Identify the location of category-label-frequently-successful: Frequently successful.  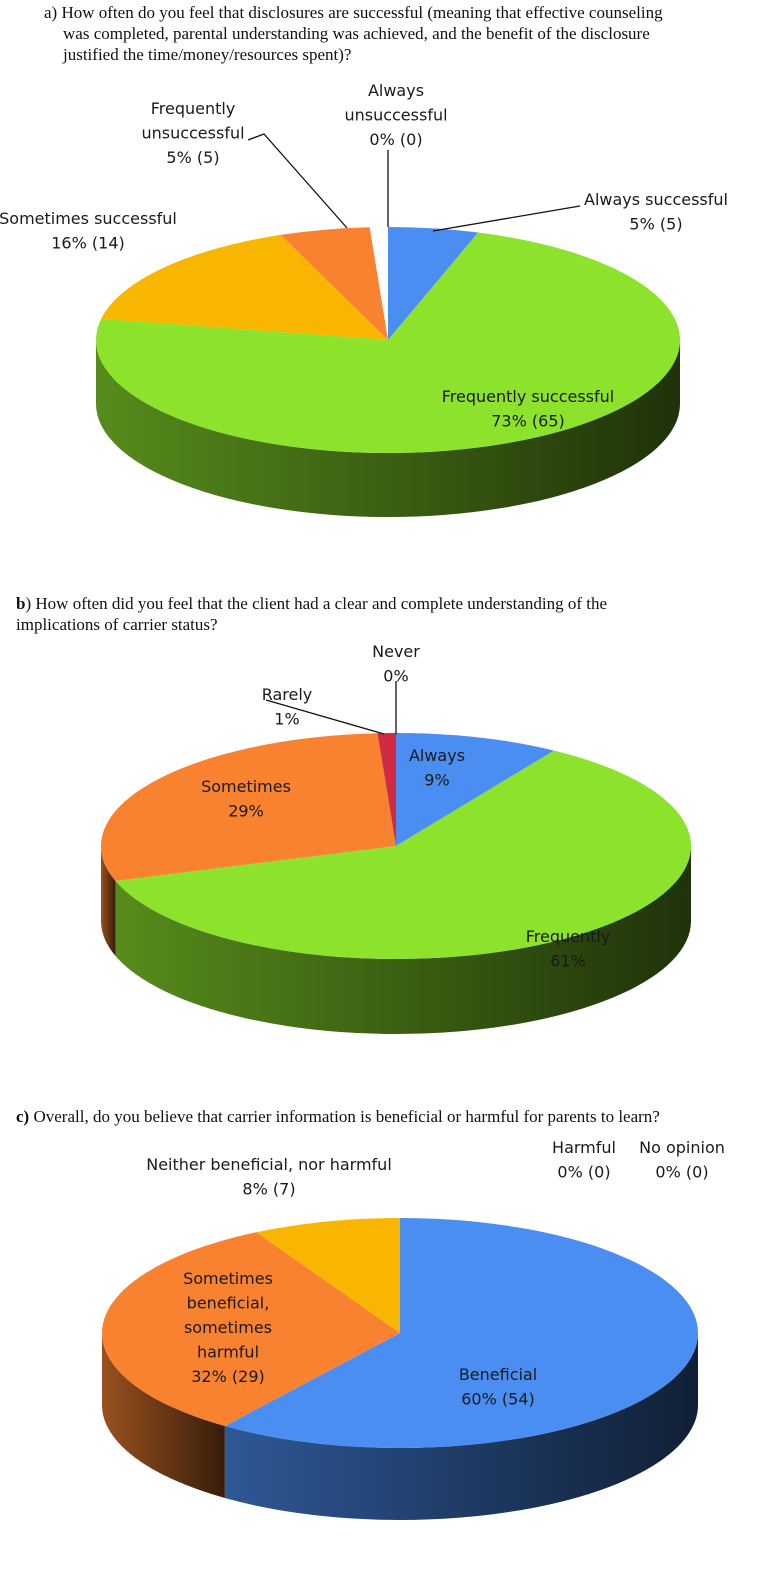
(528, 396).